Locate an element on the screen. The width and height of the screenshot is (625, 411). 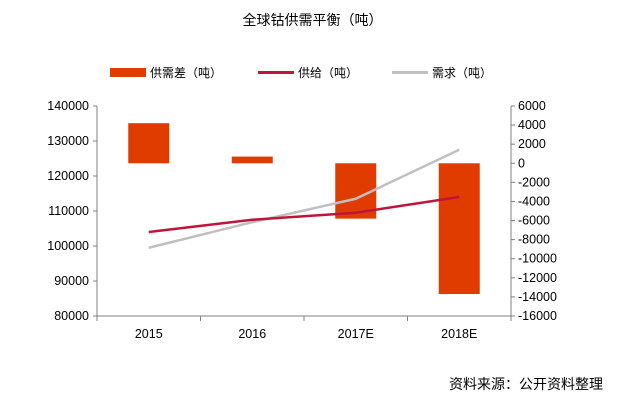
left-tick-label: 130000 is located at coordinates (68, 141).